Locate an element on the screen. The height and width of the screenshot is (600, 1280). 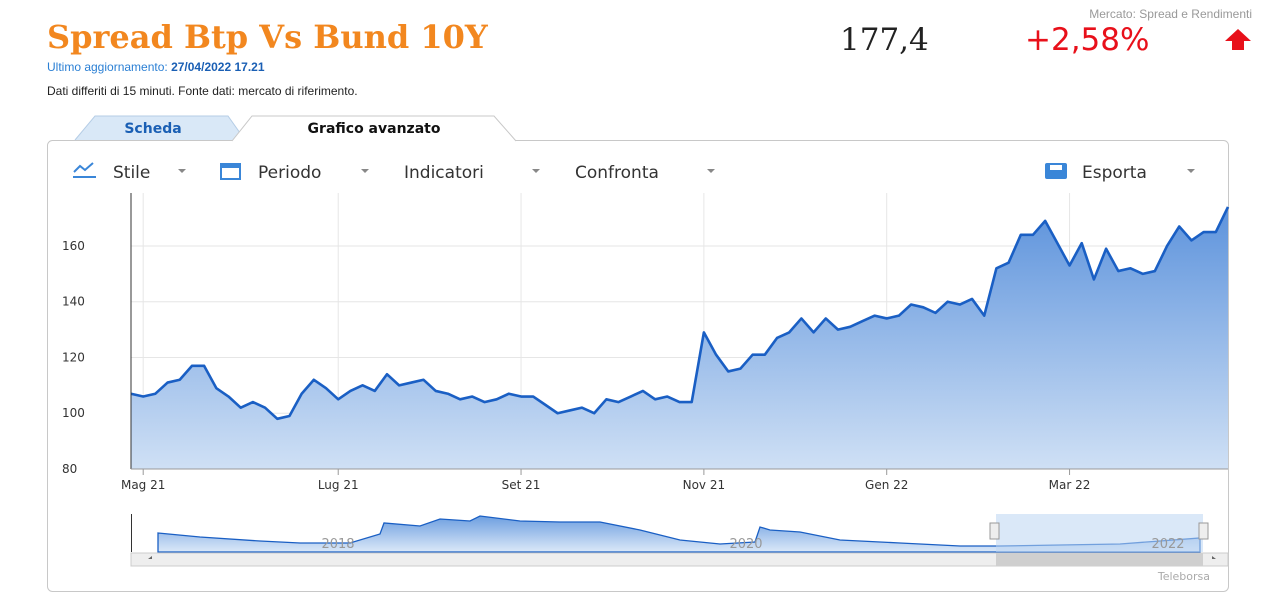
export-icon is located at coordinates (1056, 171).